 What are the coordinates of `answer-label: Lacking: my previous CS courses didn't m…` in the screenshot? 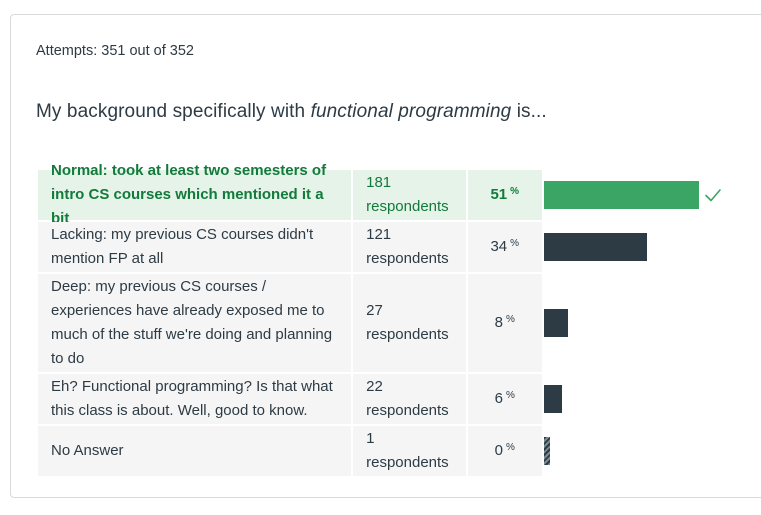 It's located at (195, 247).